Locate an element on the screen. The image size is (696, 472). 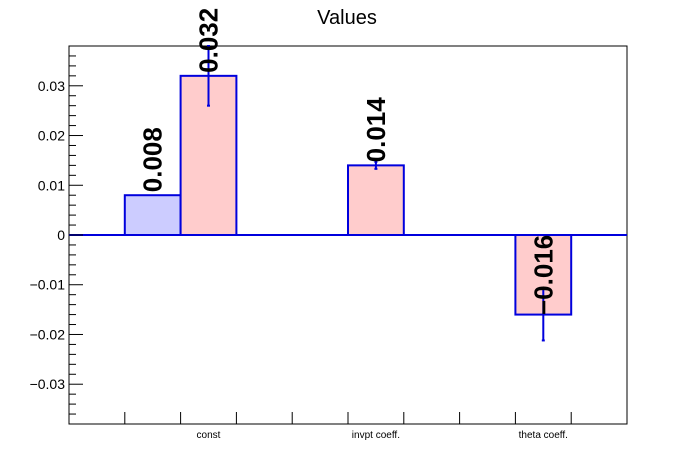
y-tick-label: −0.02 is located at coordinates (48, 334).